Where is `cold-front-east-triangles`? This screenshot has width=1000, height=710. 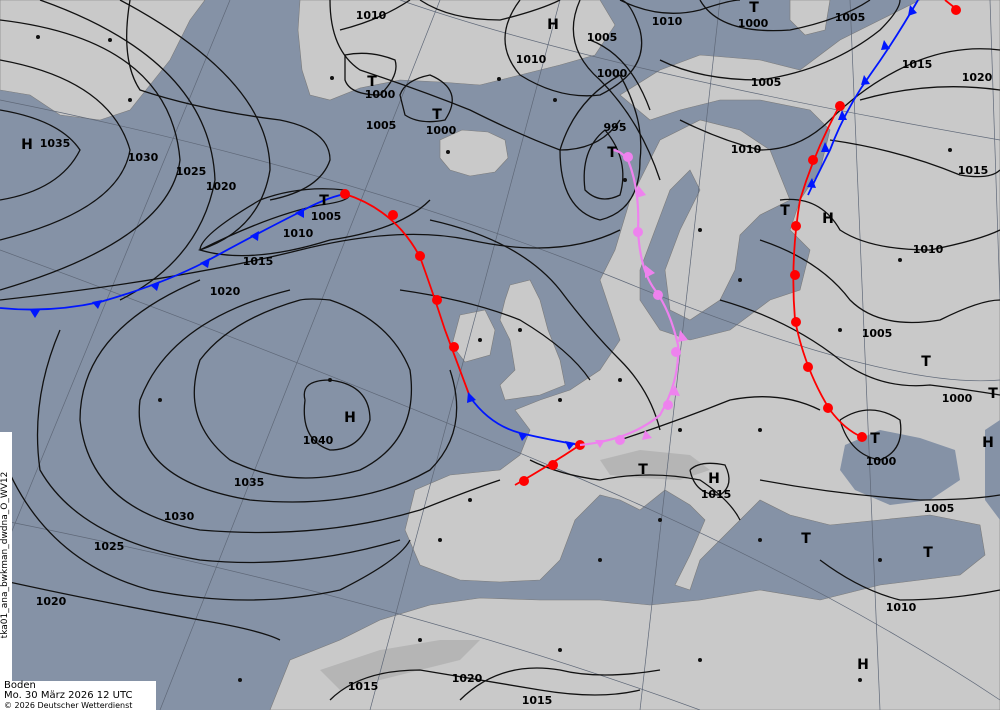 cold-front-east-triangles is located at coordinates (862, 96).